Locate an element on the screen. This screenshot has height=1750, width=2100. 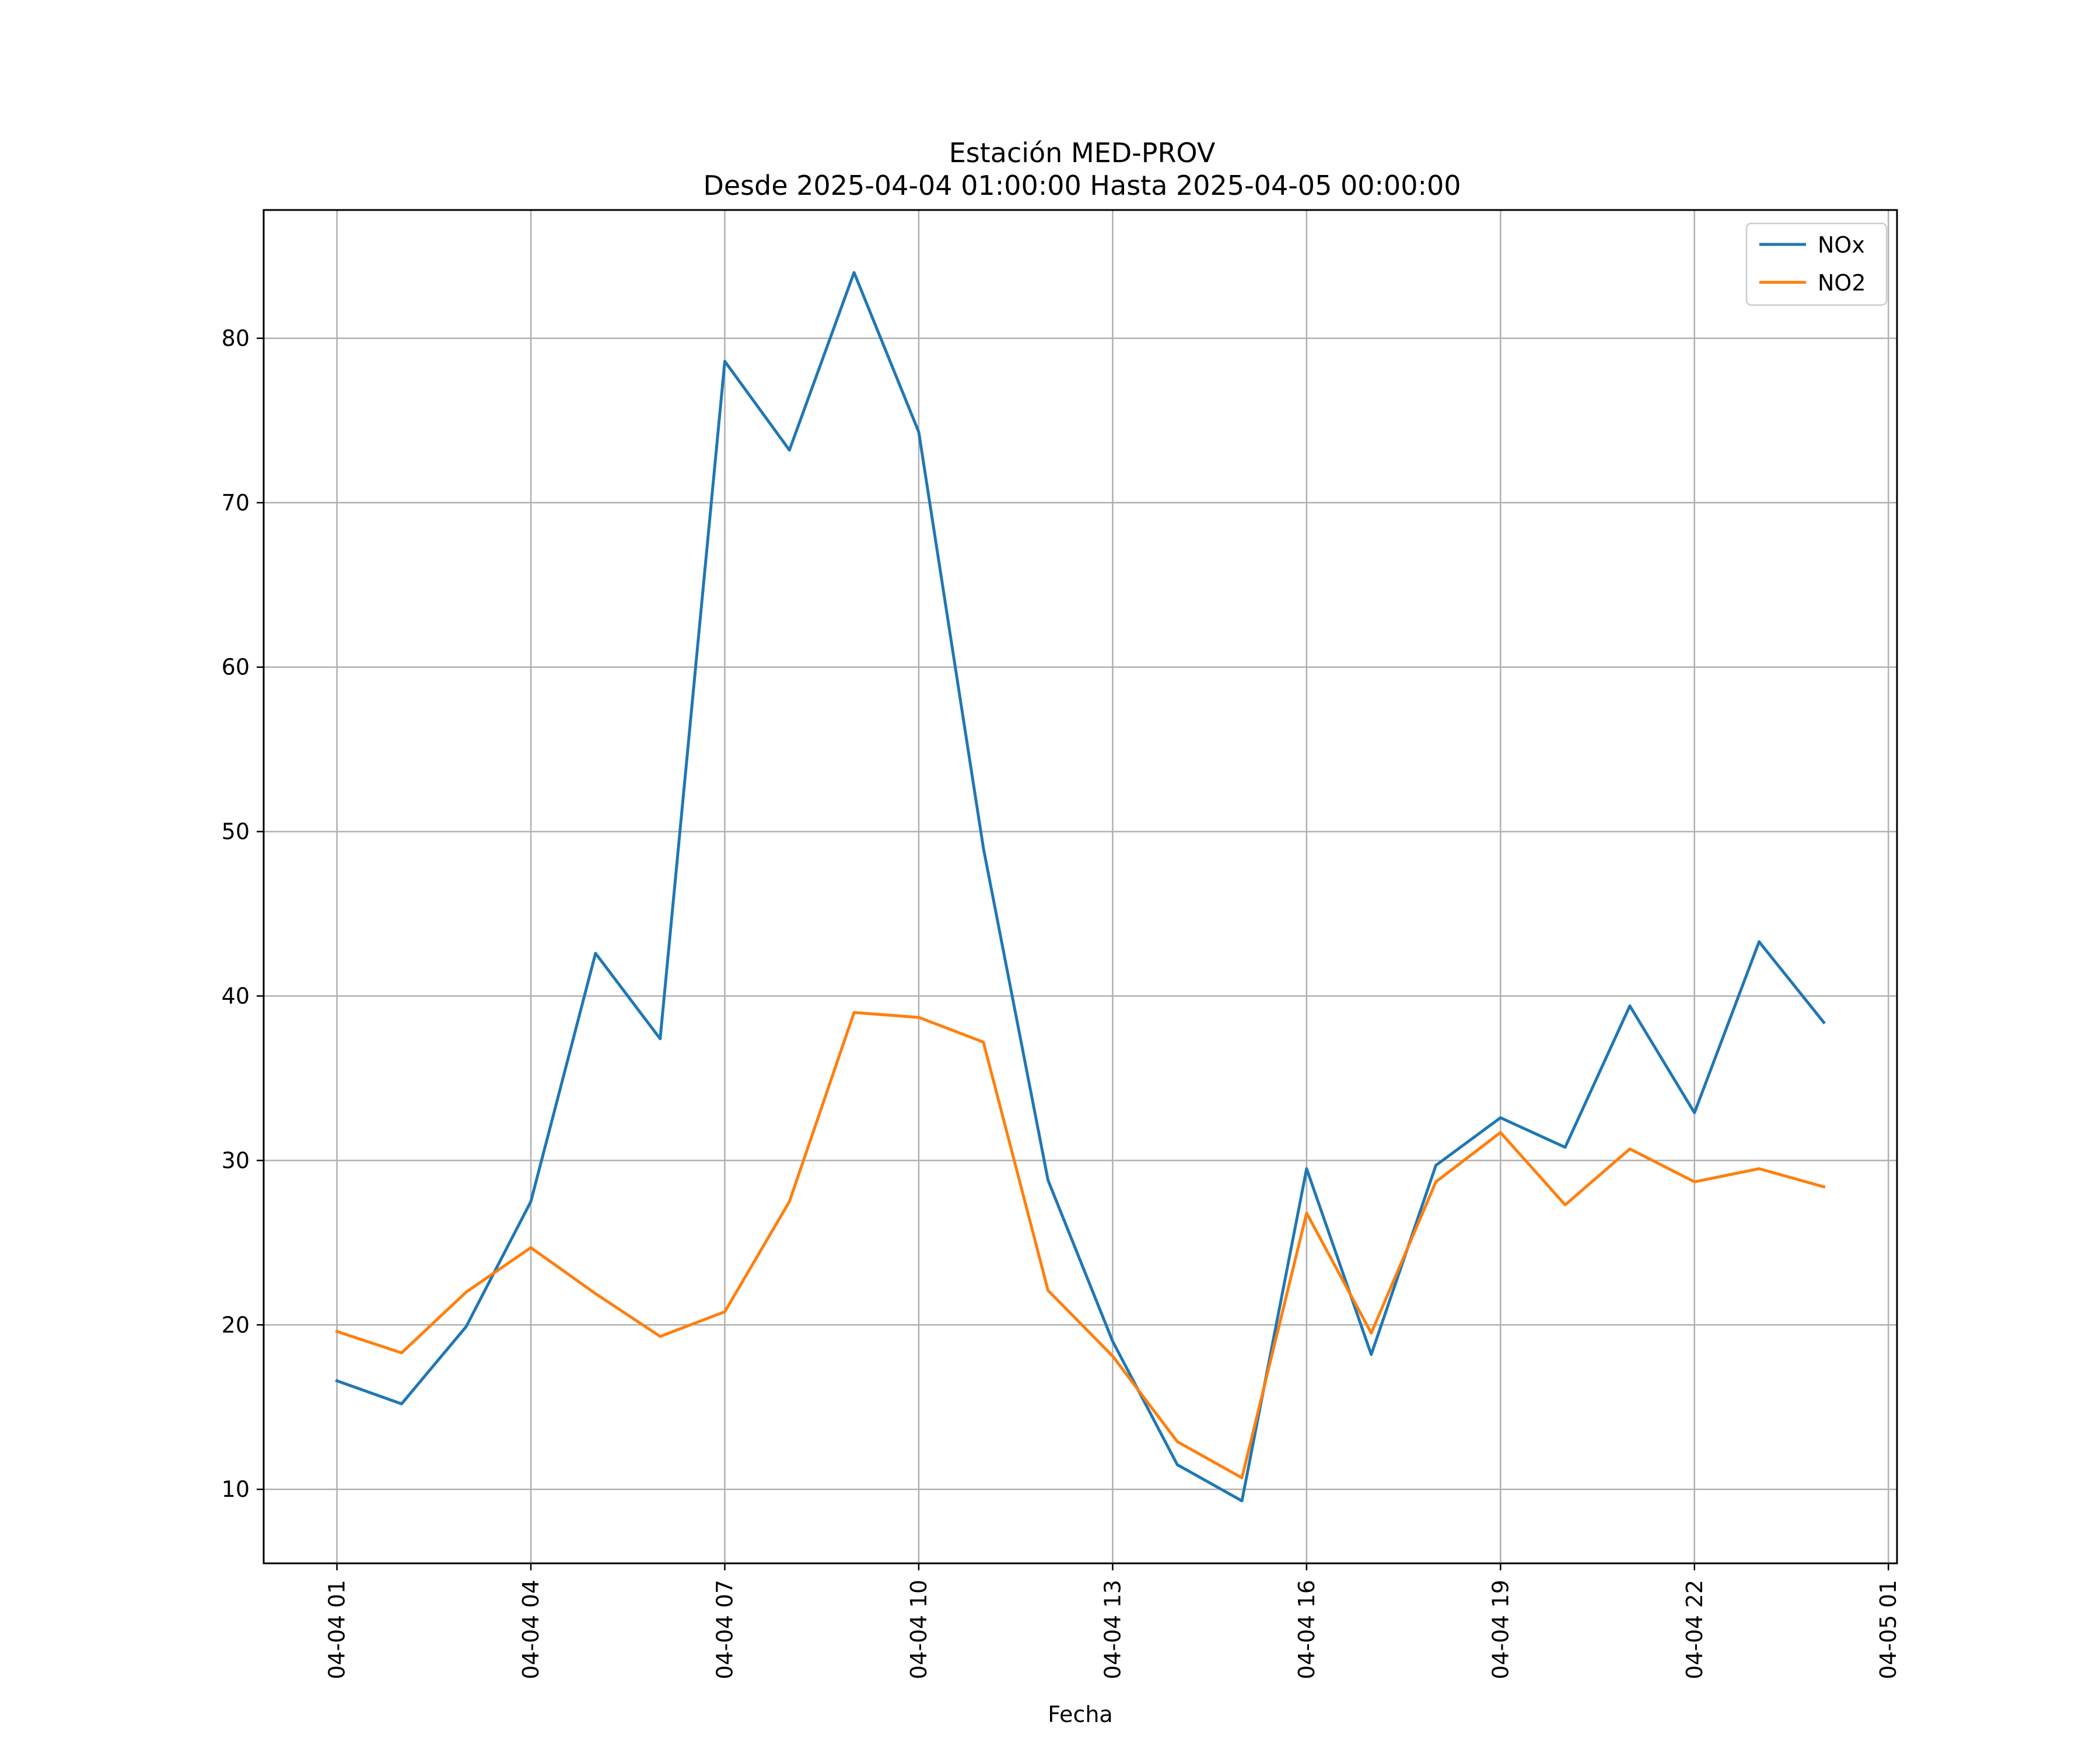
legend-label-no2: NO2 is located at coordinates (1842, 283).